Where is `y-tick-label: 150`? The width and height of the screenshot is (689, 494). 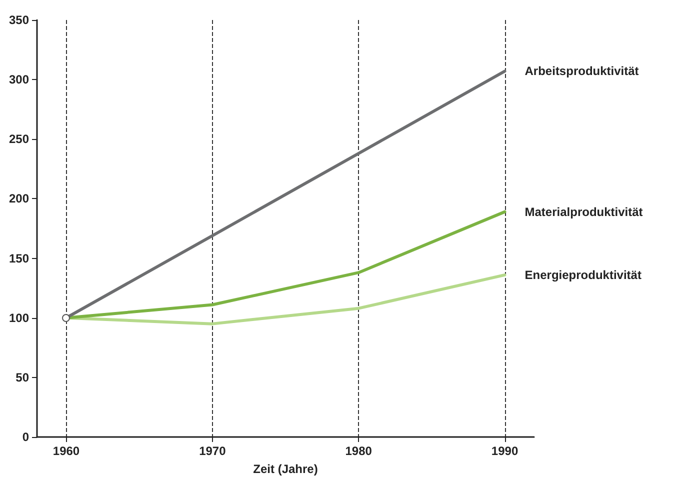 y-tick-label: 150 is located at coordinates (19, 258).